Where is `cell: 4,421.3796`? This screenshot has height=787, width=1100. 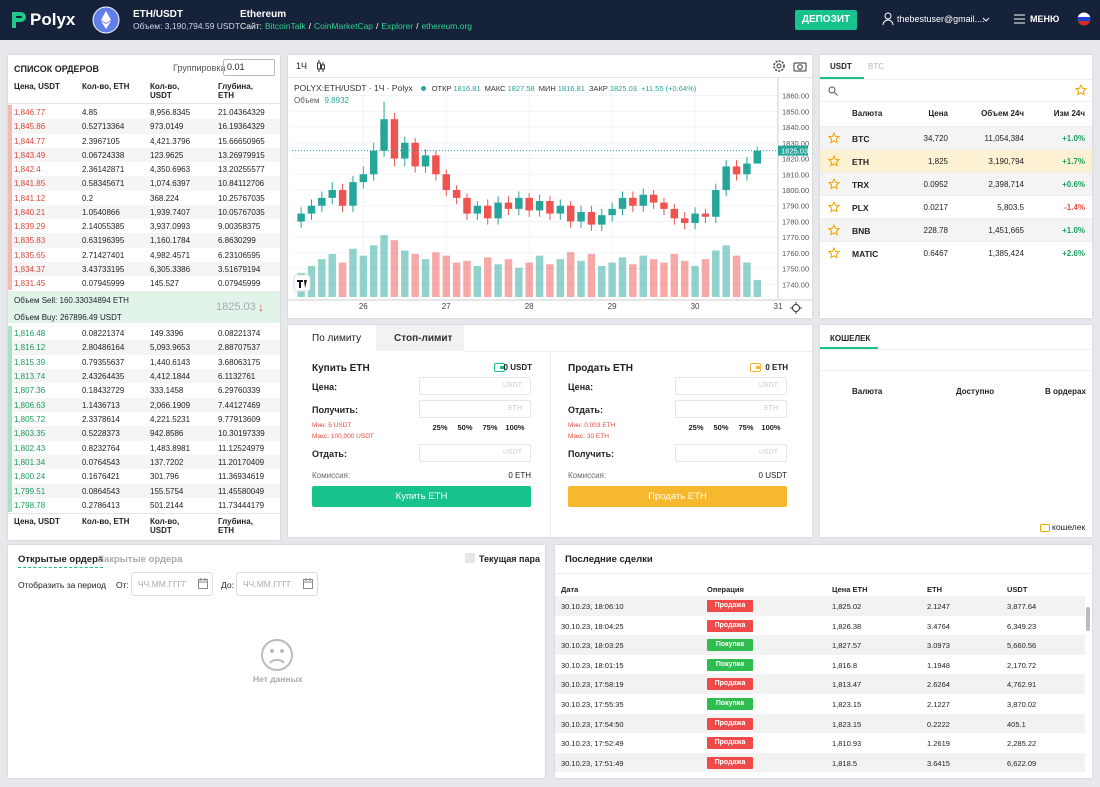 cell: 4,421.3796 is located at coordinates (170, 141).